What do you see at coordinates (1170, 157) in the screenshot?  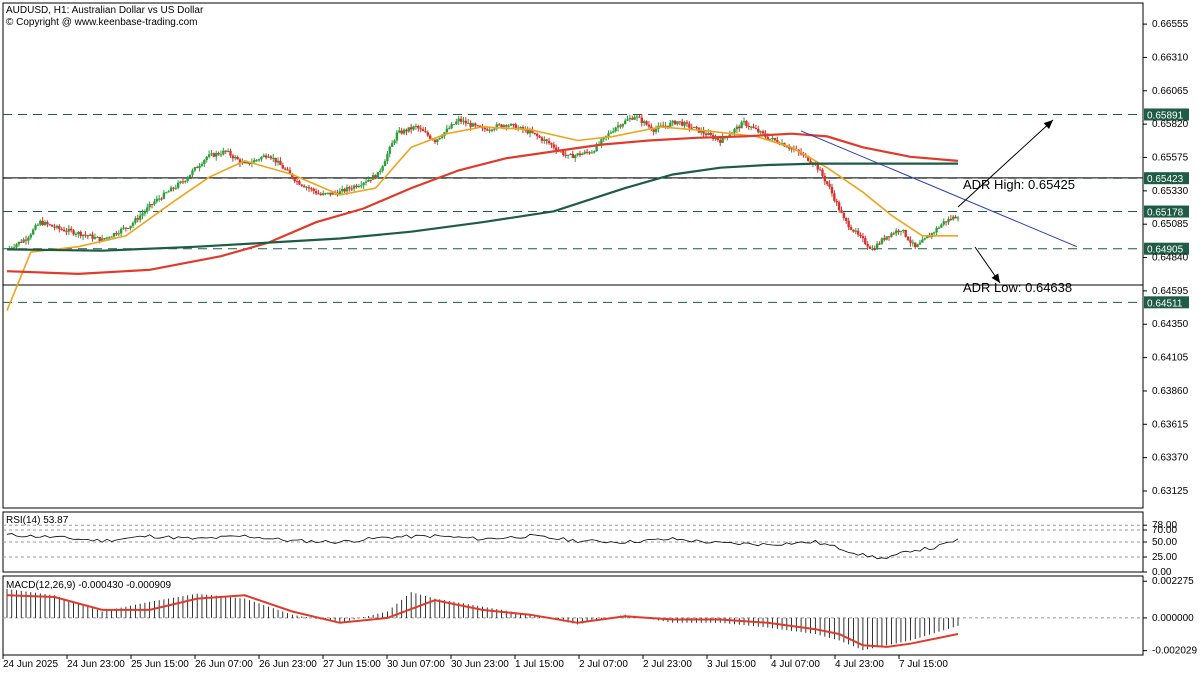 I see `price-tick-label: 0.65575` at bounding box center [1170, 157].